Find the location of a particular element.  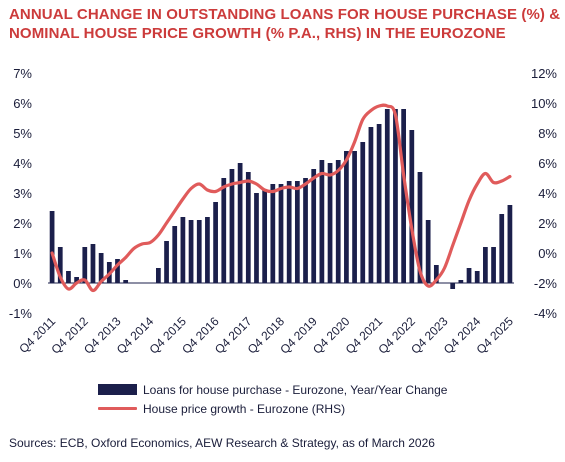

y-left-tick-label: 1% is located at coordinates (22, 253).